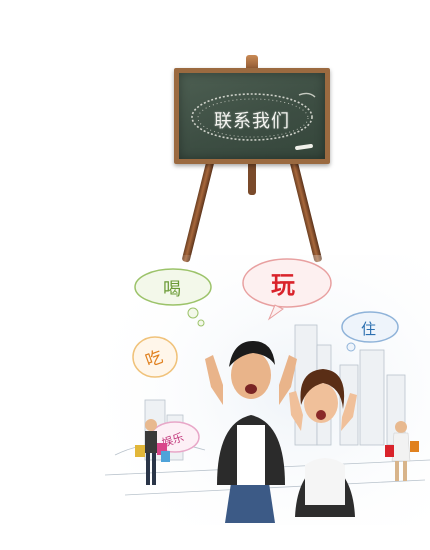 Image resolution: width=430 pixels, height=550 pixels. What do you see at coordinates (323, 443) in the screenshot?
I see `woman-shouting` at bounding box center [323, 443].